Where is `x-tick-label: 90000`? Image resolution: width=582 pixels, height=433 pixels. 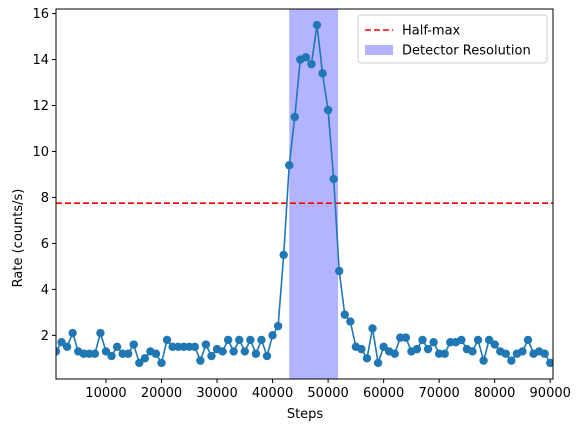
x-tick-label: 90000 is located at coordinates (550, 393).